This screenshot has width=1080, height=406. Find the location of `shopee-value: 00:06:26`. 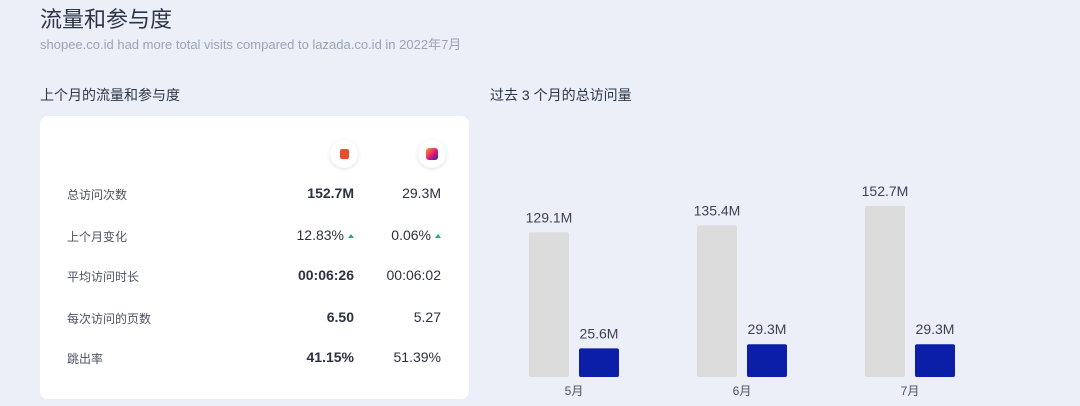

shopee-value: 00:06:26 is located at coordinates (325, 275).